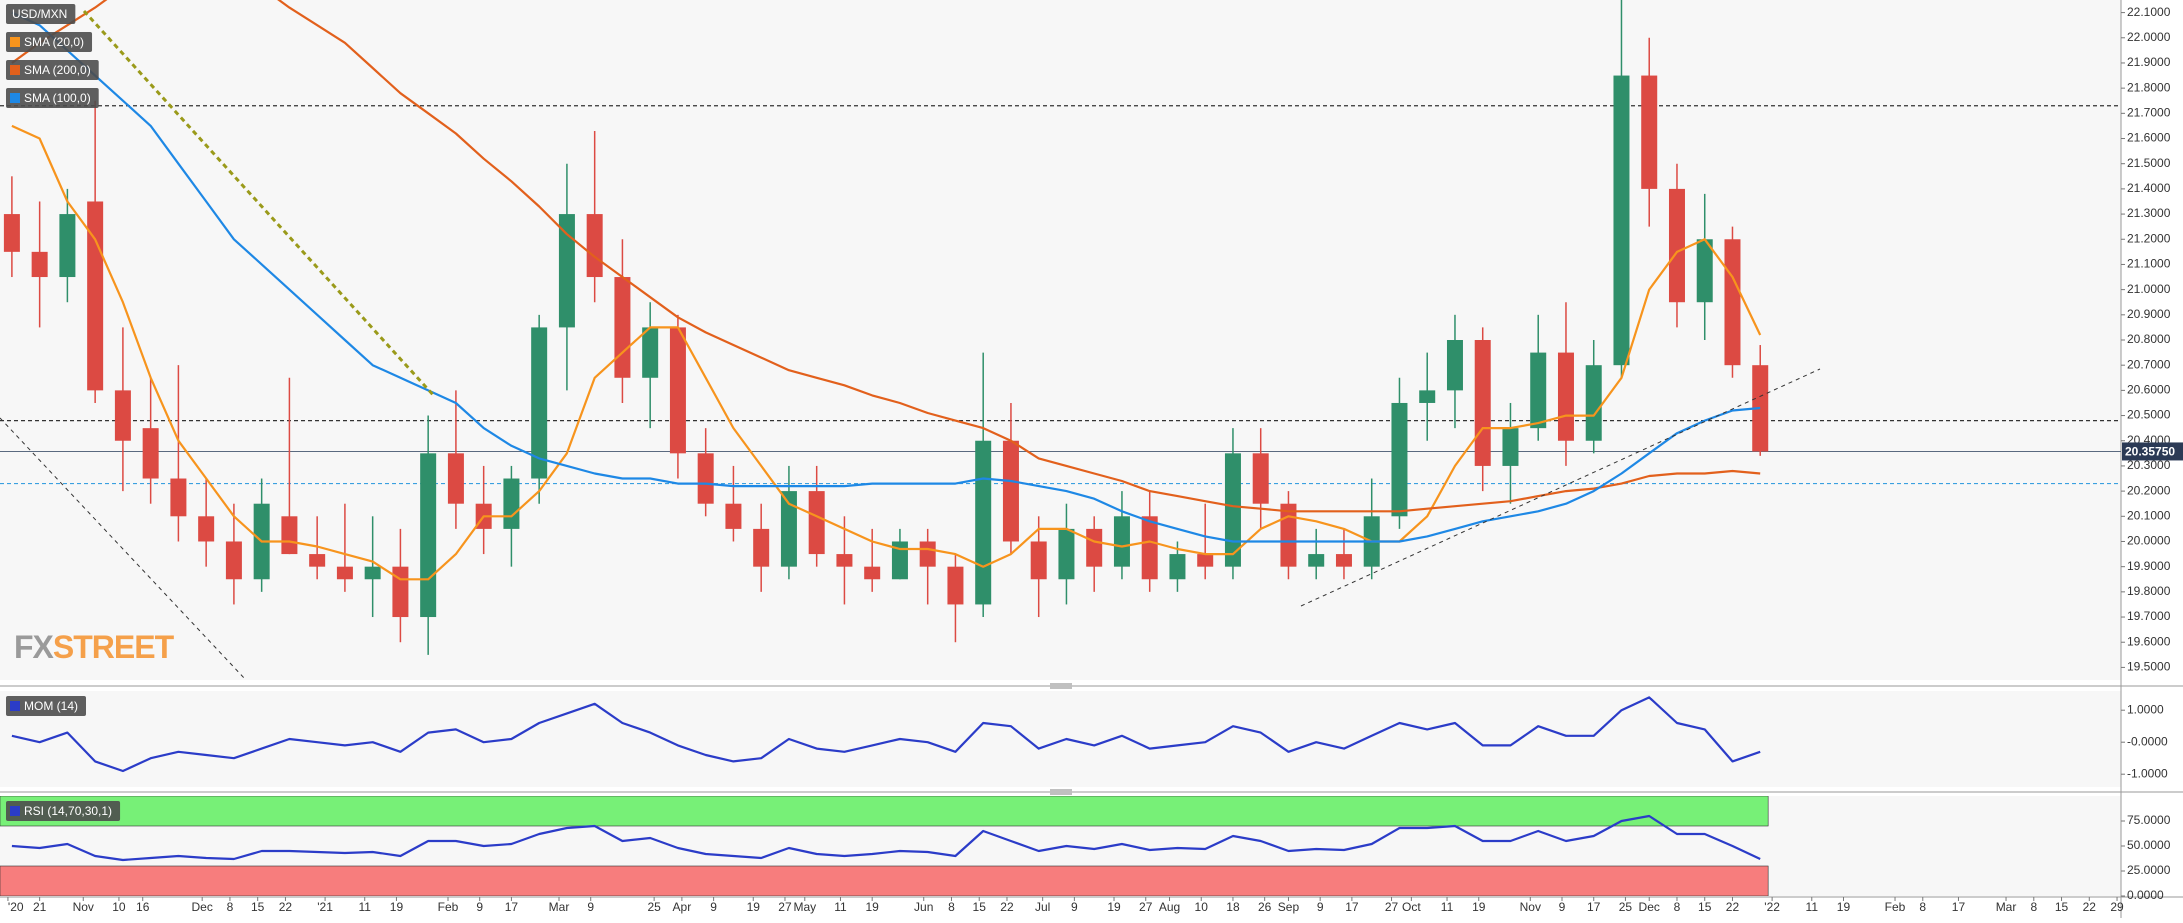 The image size is (2183, 923). I want to click on x-tick-label: 18, so click(1233, 907).